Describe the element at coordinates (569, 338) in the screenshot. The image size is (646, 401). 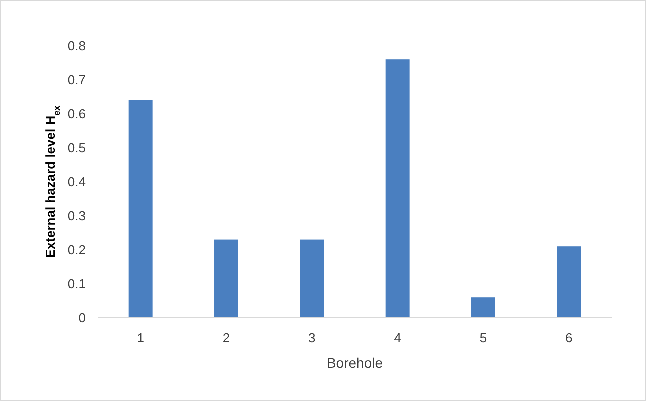
I see `x-tick-label: 6` at that location.